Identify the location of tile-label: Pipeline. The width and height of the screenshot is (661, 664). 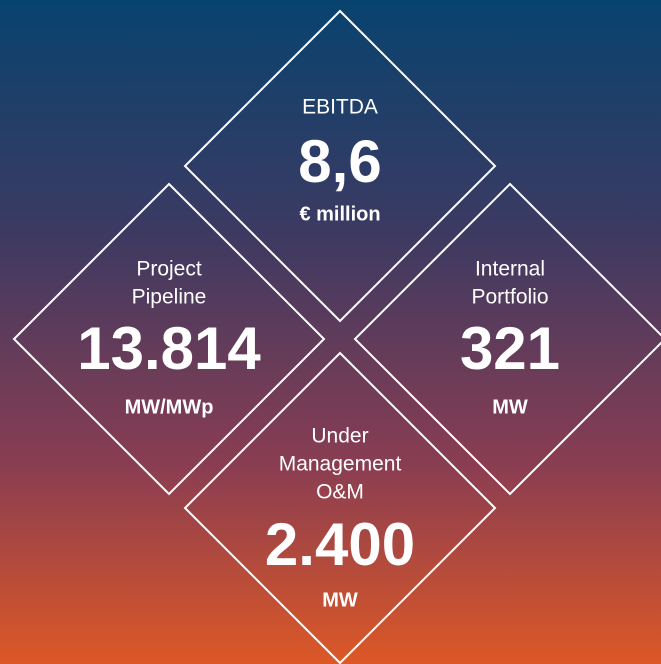
(169, 297).